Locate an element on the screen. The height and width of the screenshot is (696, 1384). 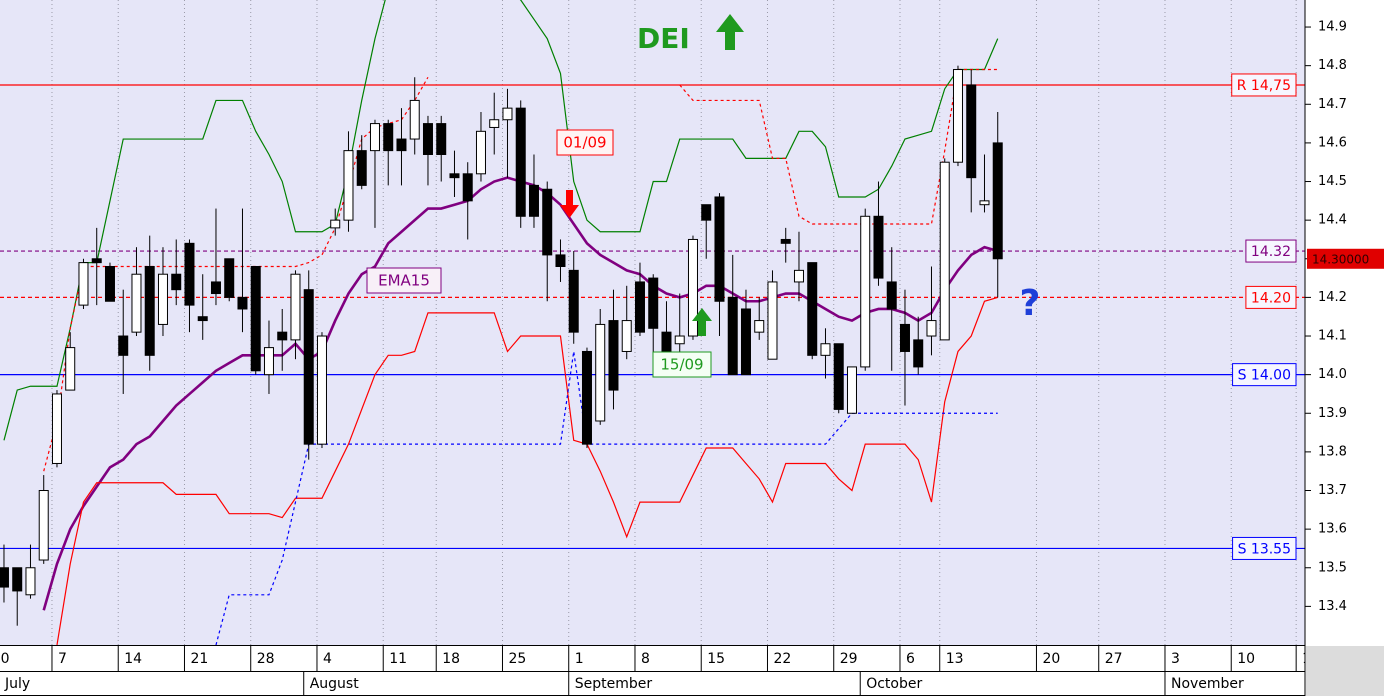
ema-label: EMA15 is located at coordinates (404, 281).